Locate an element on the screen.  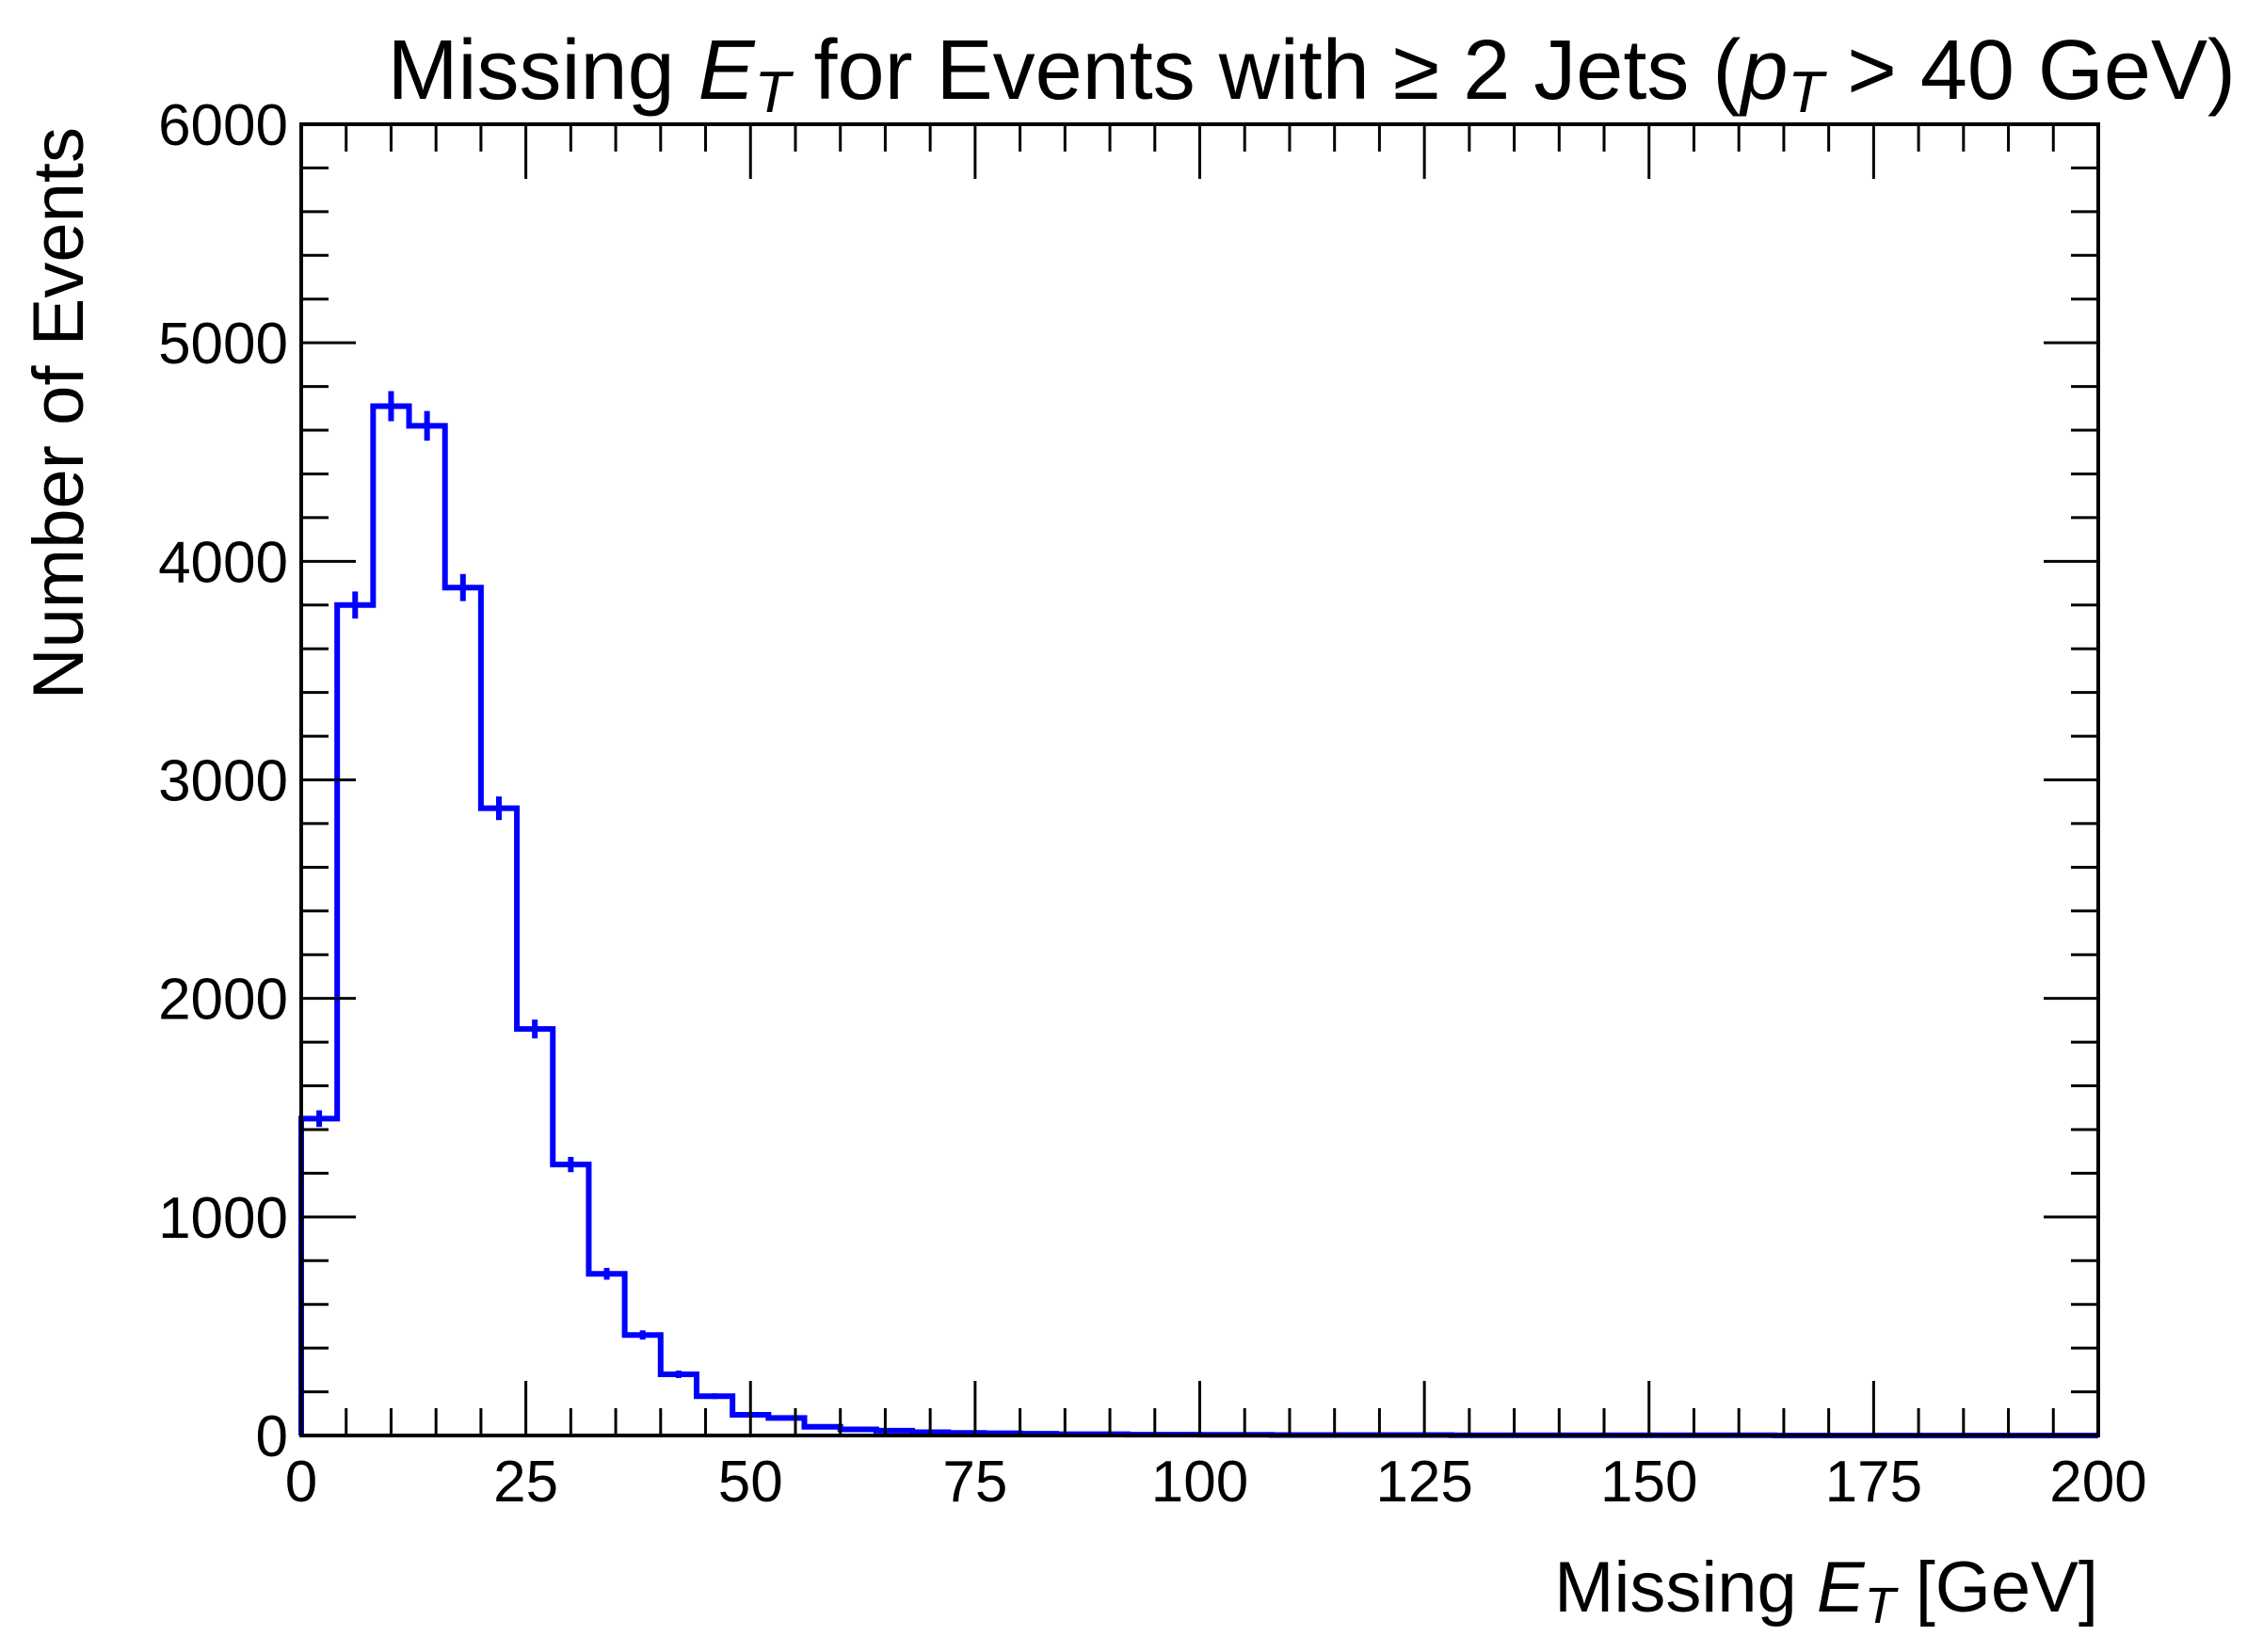
y-tick-label: 3000 is located at coordinates (223, 781).